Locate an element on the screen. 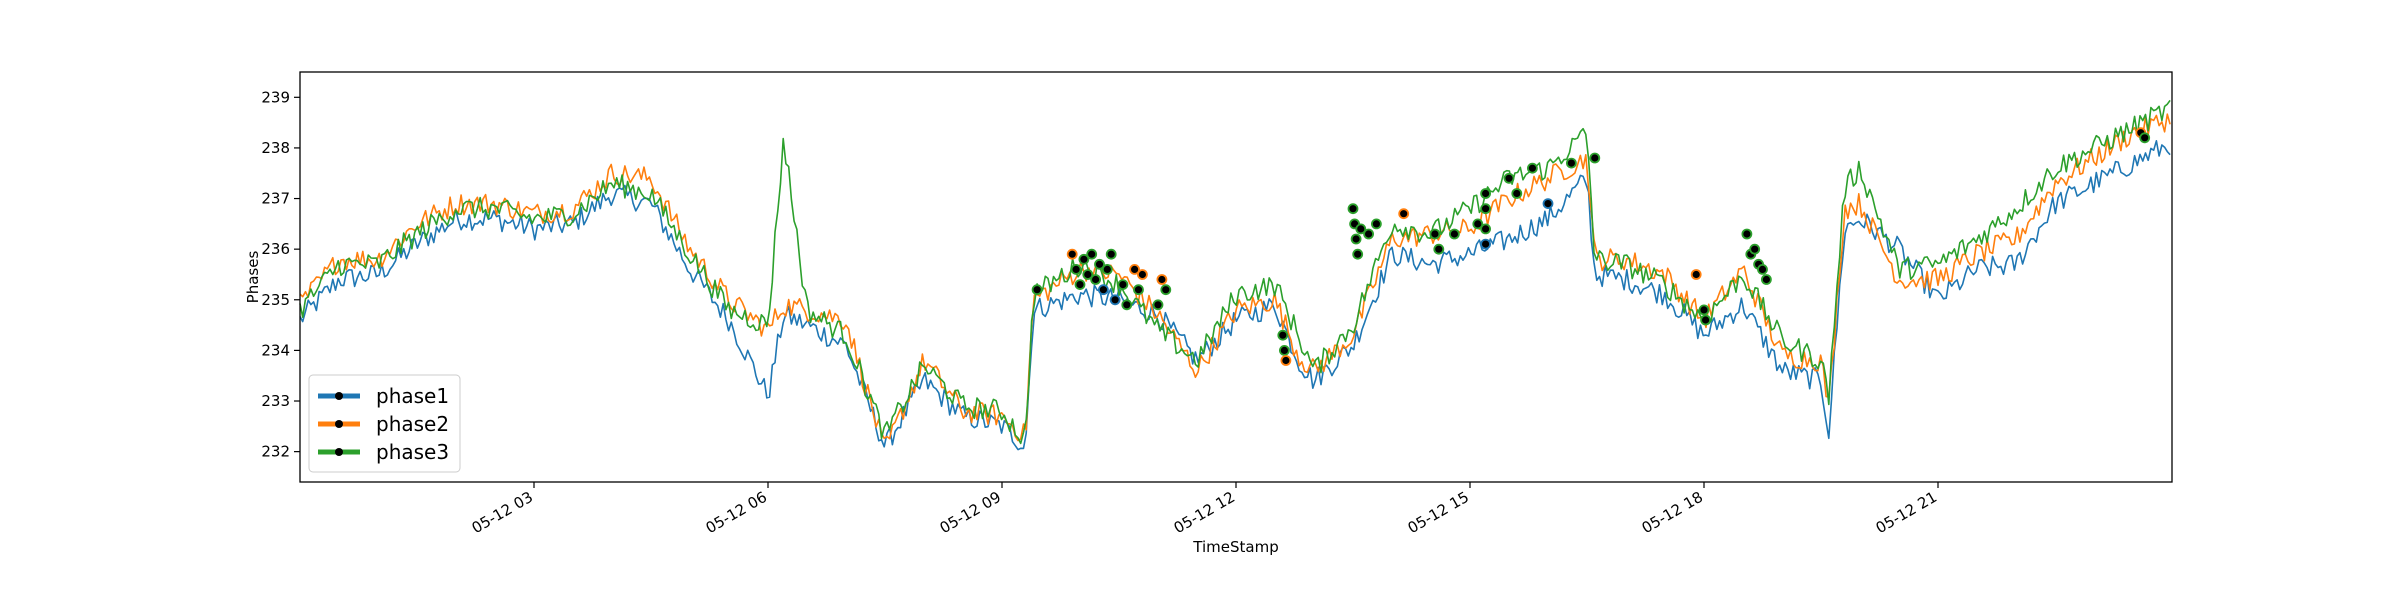 The width and height of the screenshot is (2400, 600). legend-marker-phase2 is located at coordinates (339, 424).